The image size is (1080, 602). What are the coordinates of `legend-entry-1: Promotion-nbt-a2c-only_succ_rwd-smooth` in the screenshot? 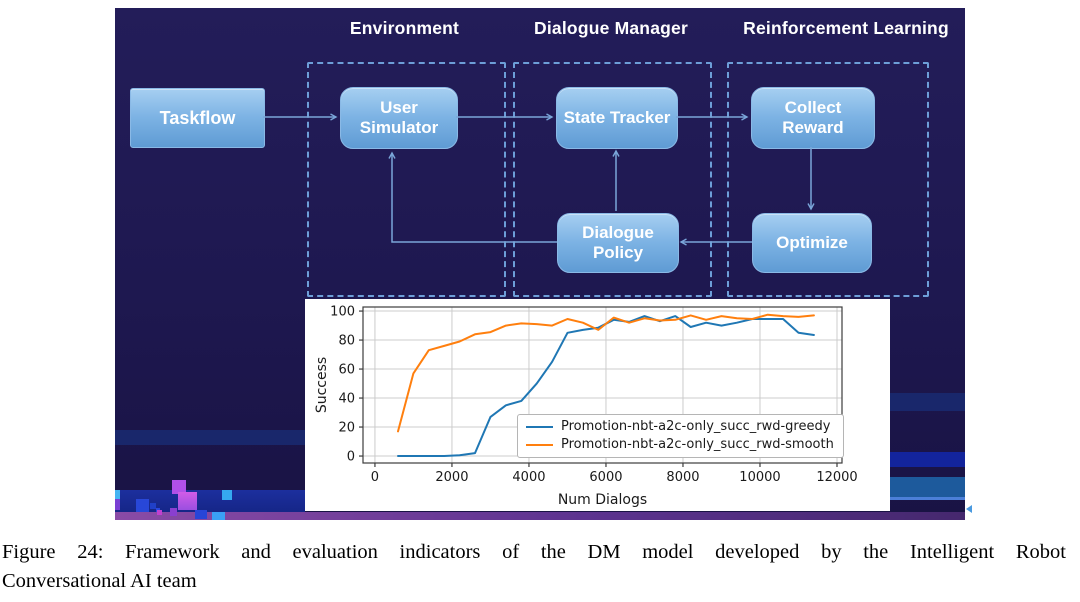 It's located at (680, 444).